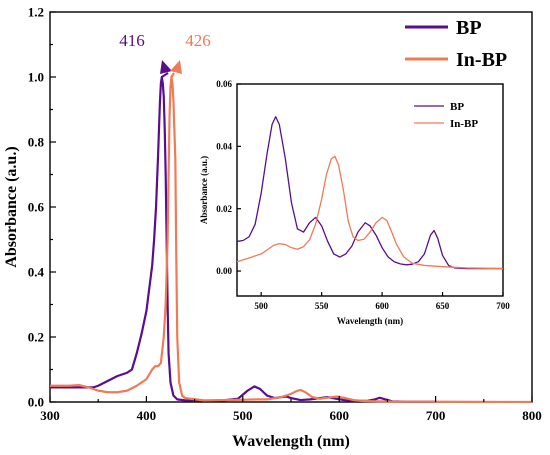 This screenshot has height=455, width=550. I want to click on x-tick-label: 700, so click(436, 415).